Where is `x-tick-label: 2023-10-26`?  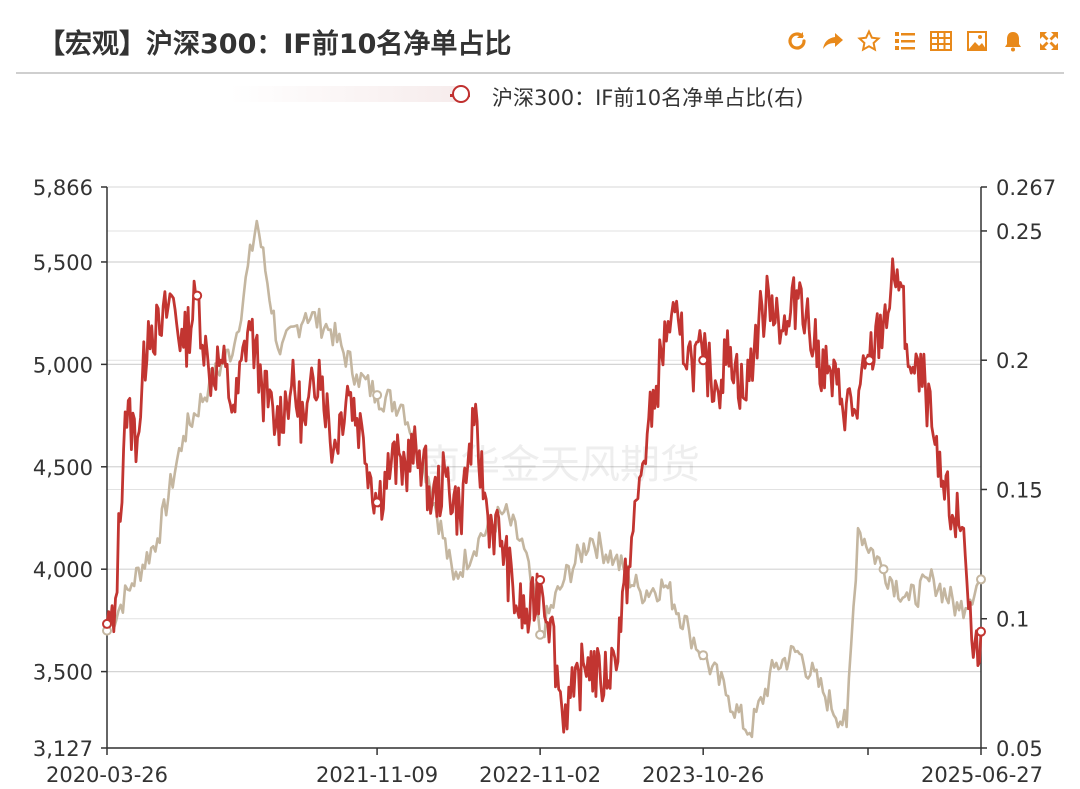 x-tick-label: 2023-10-26 is located at coordinates (703, 775).